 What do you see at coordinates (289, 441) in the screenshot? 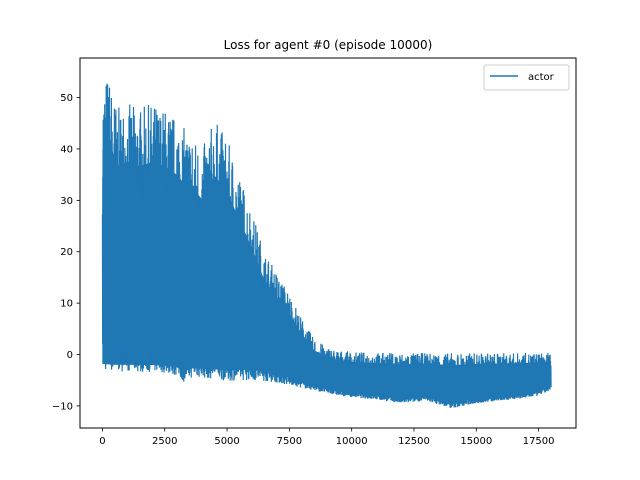
I see `x-tick-label: 7500` at bounding box center [289, 441].